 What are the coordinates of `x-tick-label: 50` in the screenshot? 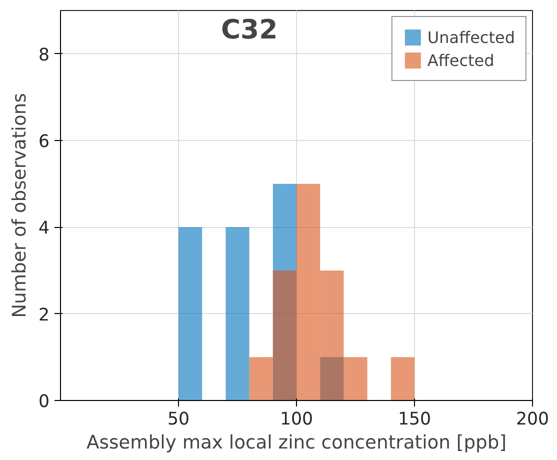 It's located at (178, 420).